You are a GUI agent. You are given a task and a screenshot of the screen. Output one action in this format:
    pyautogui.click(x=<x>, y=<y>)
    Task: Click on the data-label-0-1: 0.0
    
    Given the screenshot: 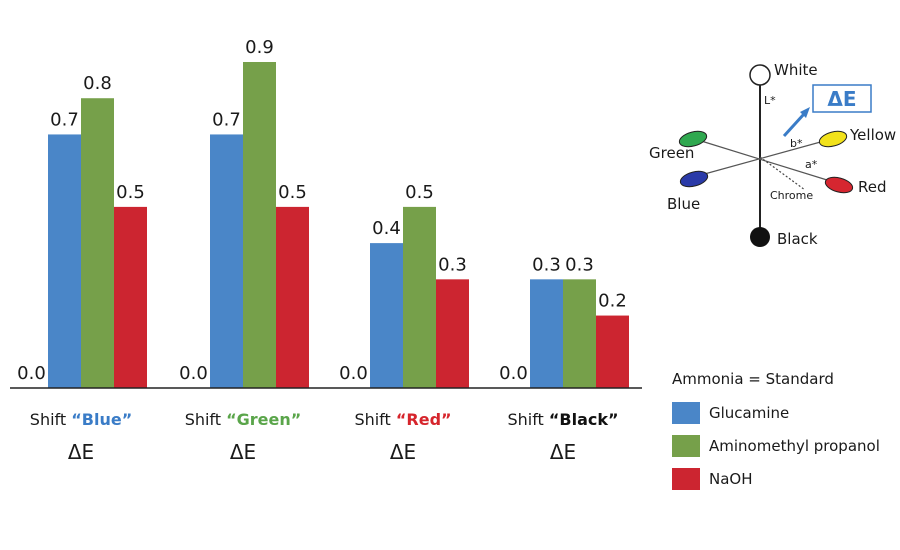 What is the action you would take?
    pyautogui.click(x=193, y=373)
    